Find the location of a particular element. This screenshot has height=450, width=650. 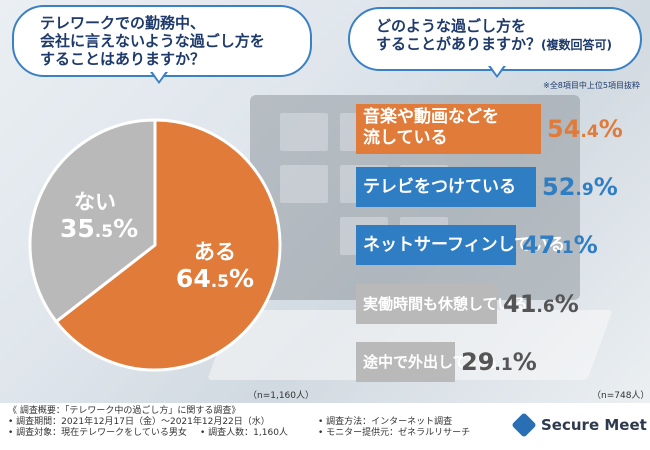

left-question-line: 会社に言えないような過ごし方を is located at coordinates (152, 41).